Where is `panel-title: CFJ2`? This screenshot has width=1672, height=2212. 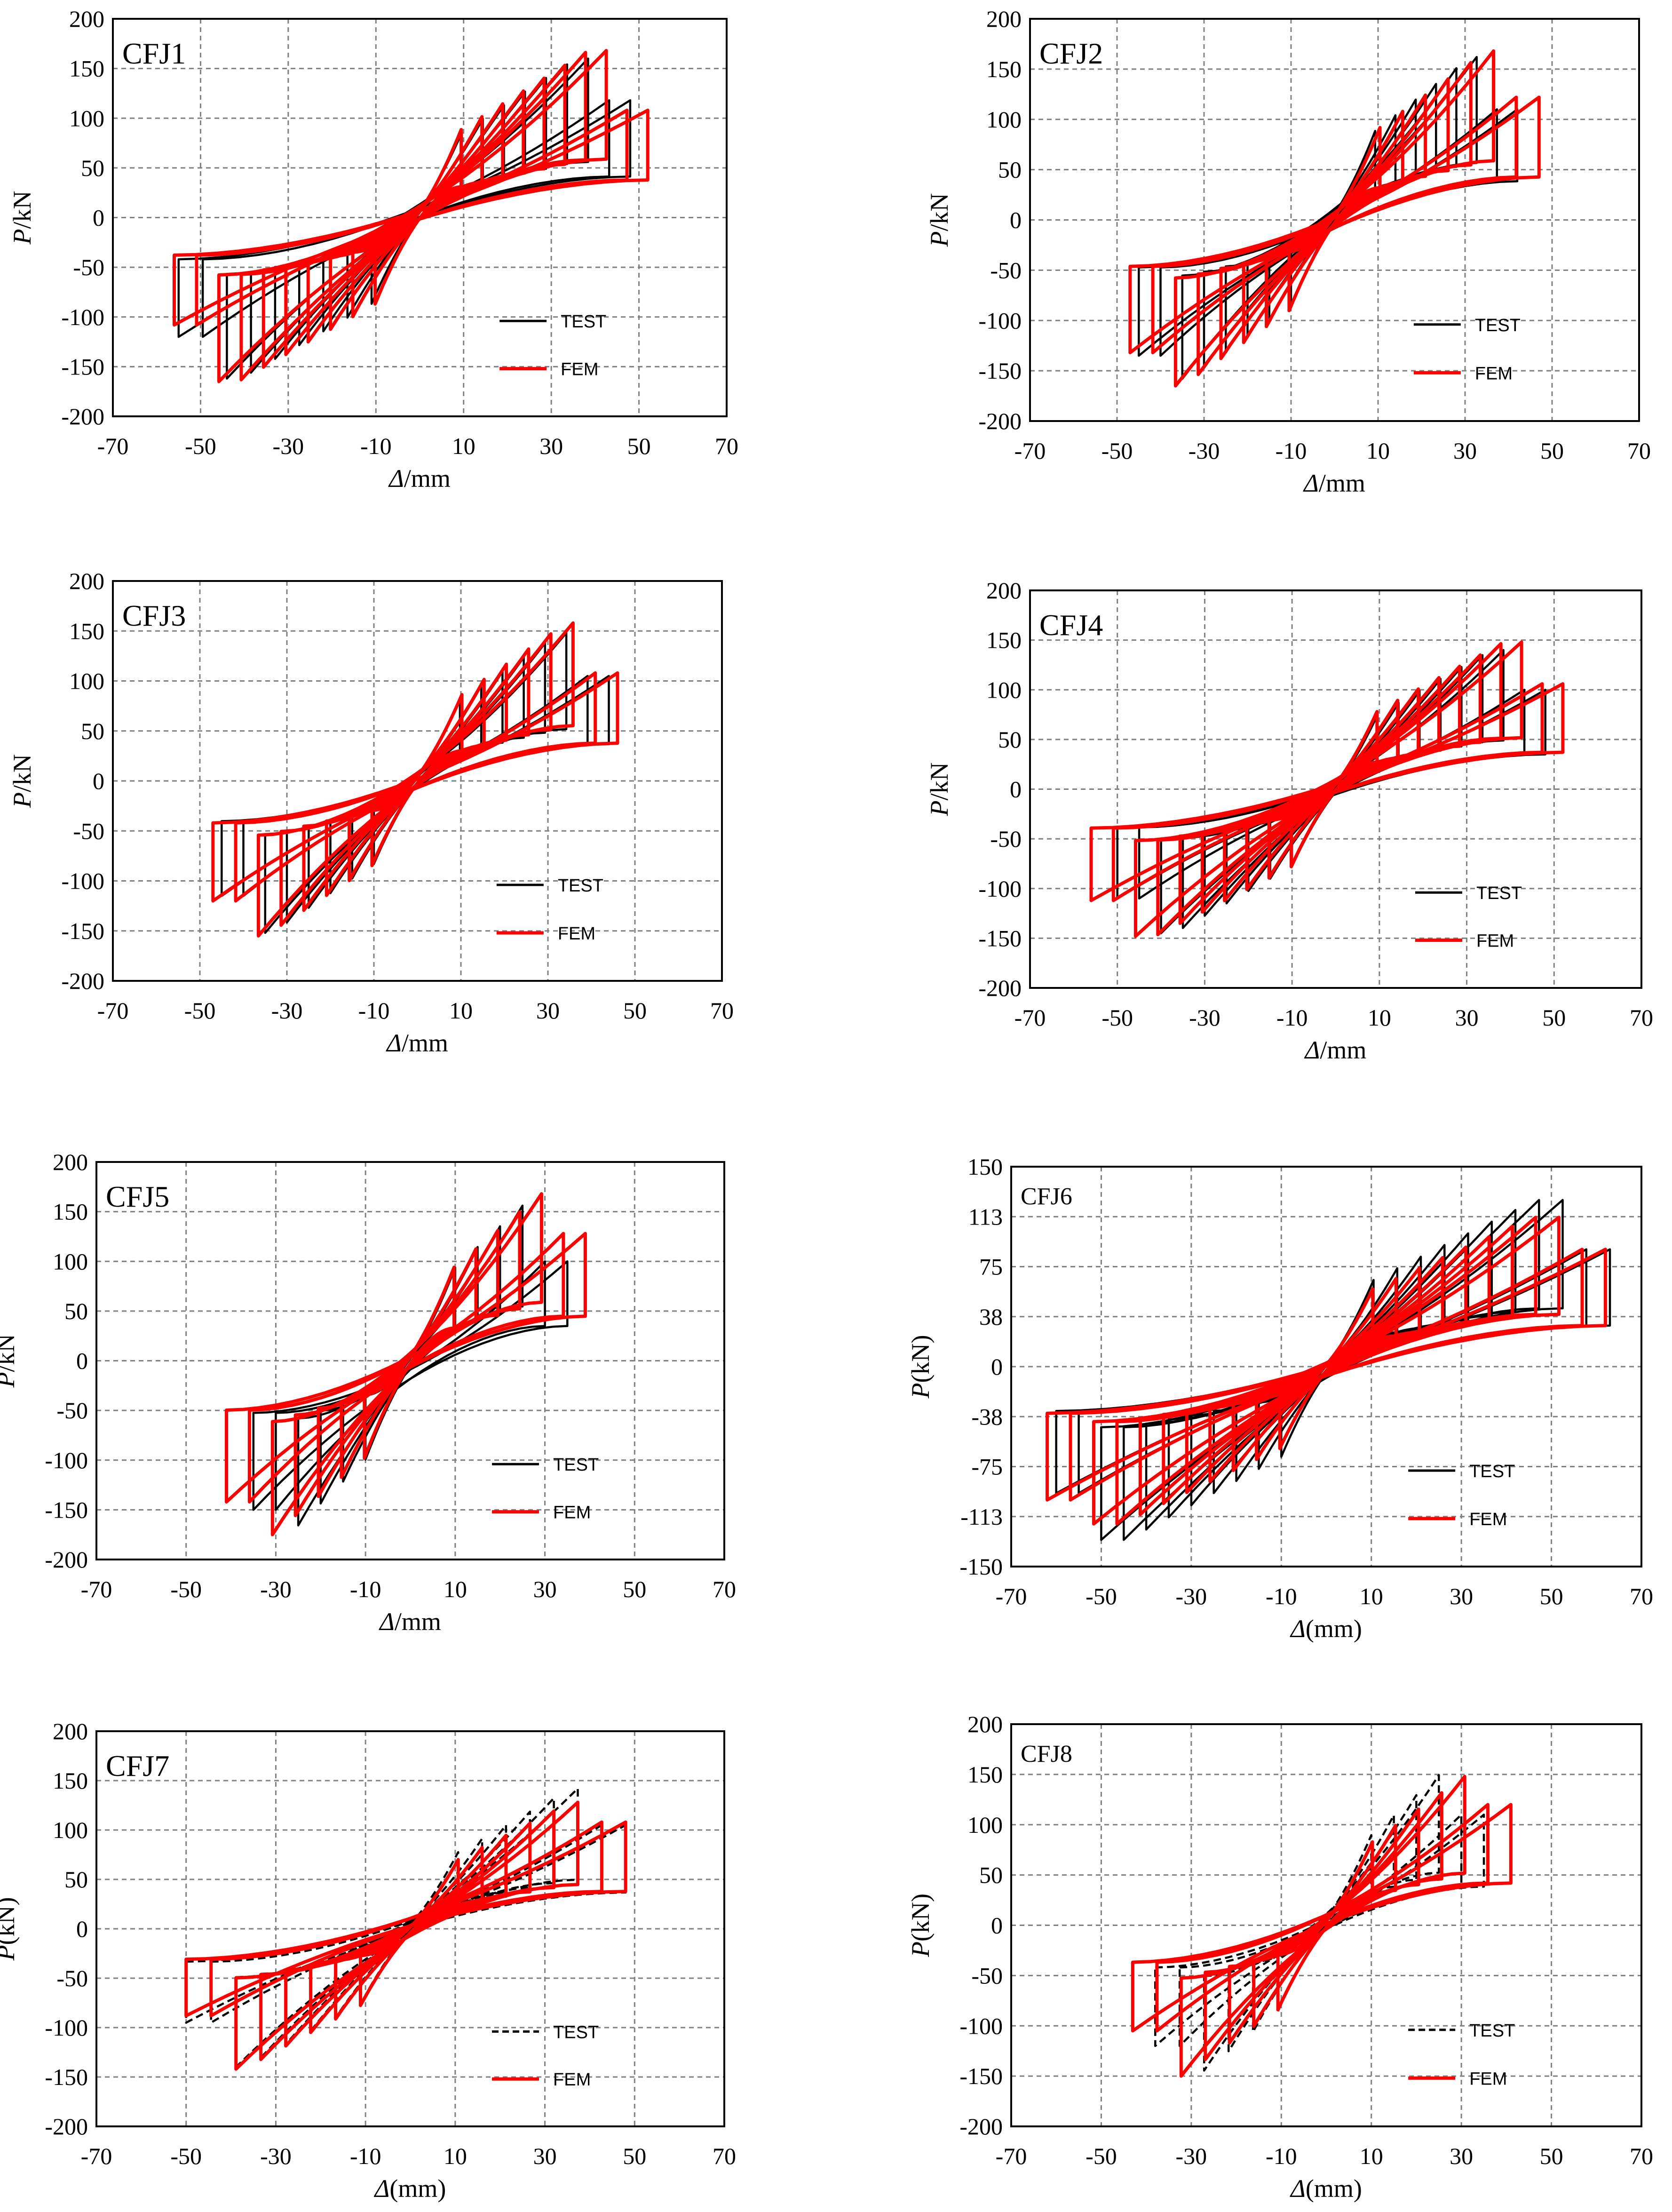
panel-title: CFJ2 is located at coordinates (1071, 53).